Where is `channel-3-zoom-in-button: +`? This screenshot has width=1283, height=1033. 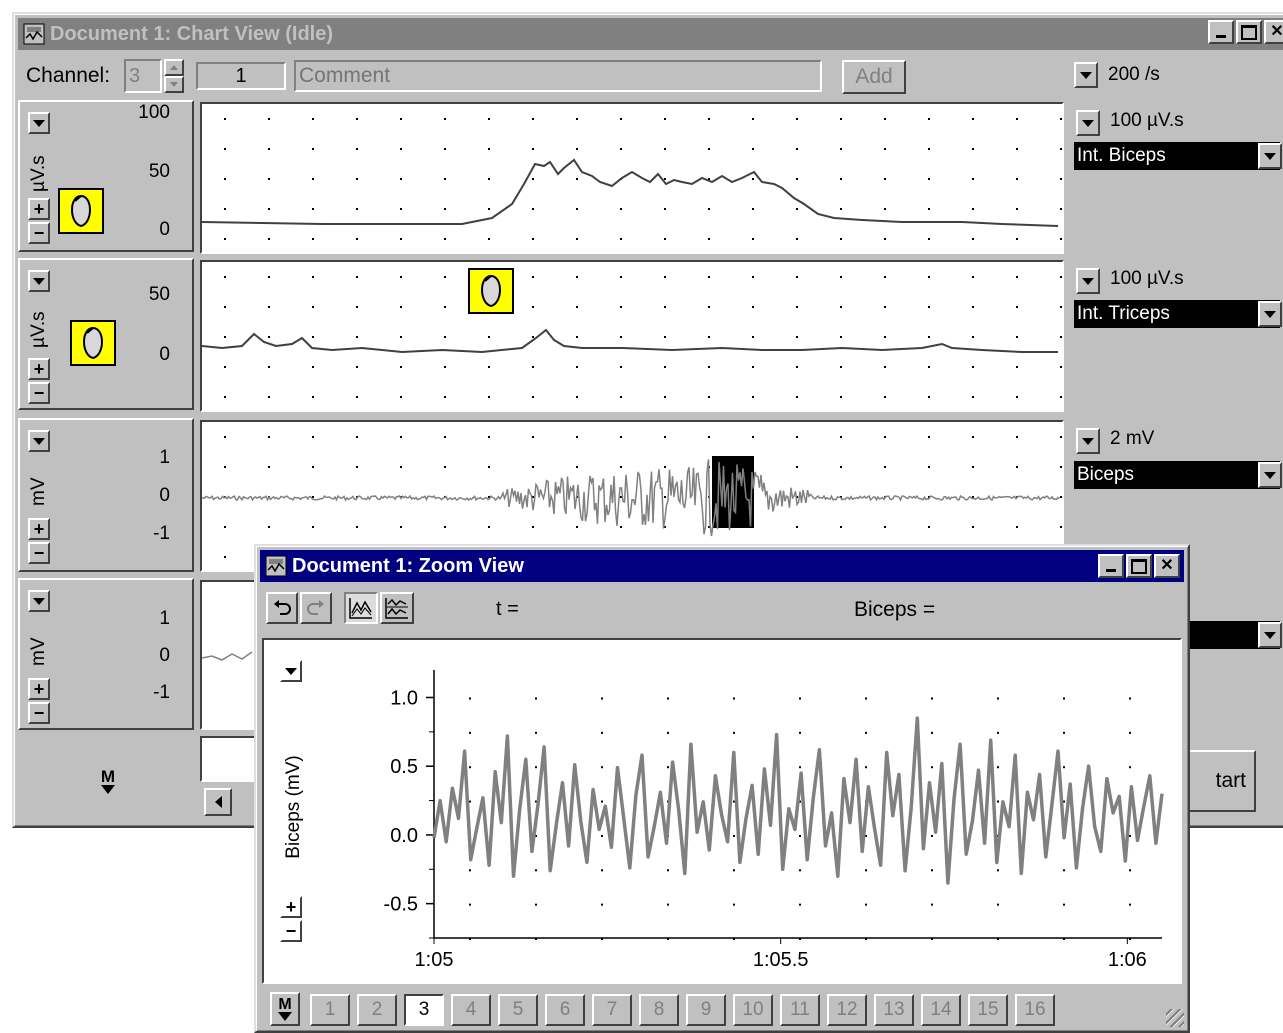 channel-3-zoom-in-button: + is located at coordinates (39, 529).